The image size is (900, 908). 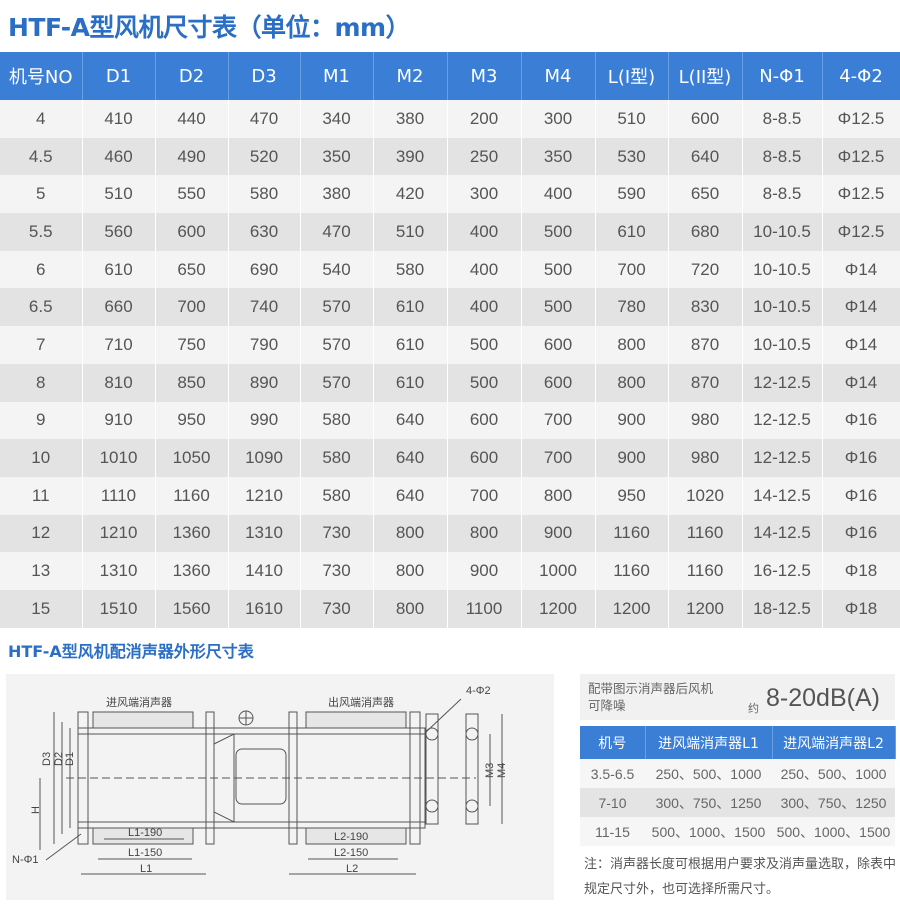 I want to click on table-row: 4.5 460 490 520 350 390 250 350 530 640 8-8.5 Φ12.5, so click(x=450, y=156).